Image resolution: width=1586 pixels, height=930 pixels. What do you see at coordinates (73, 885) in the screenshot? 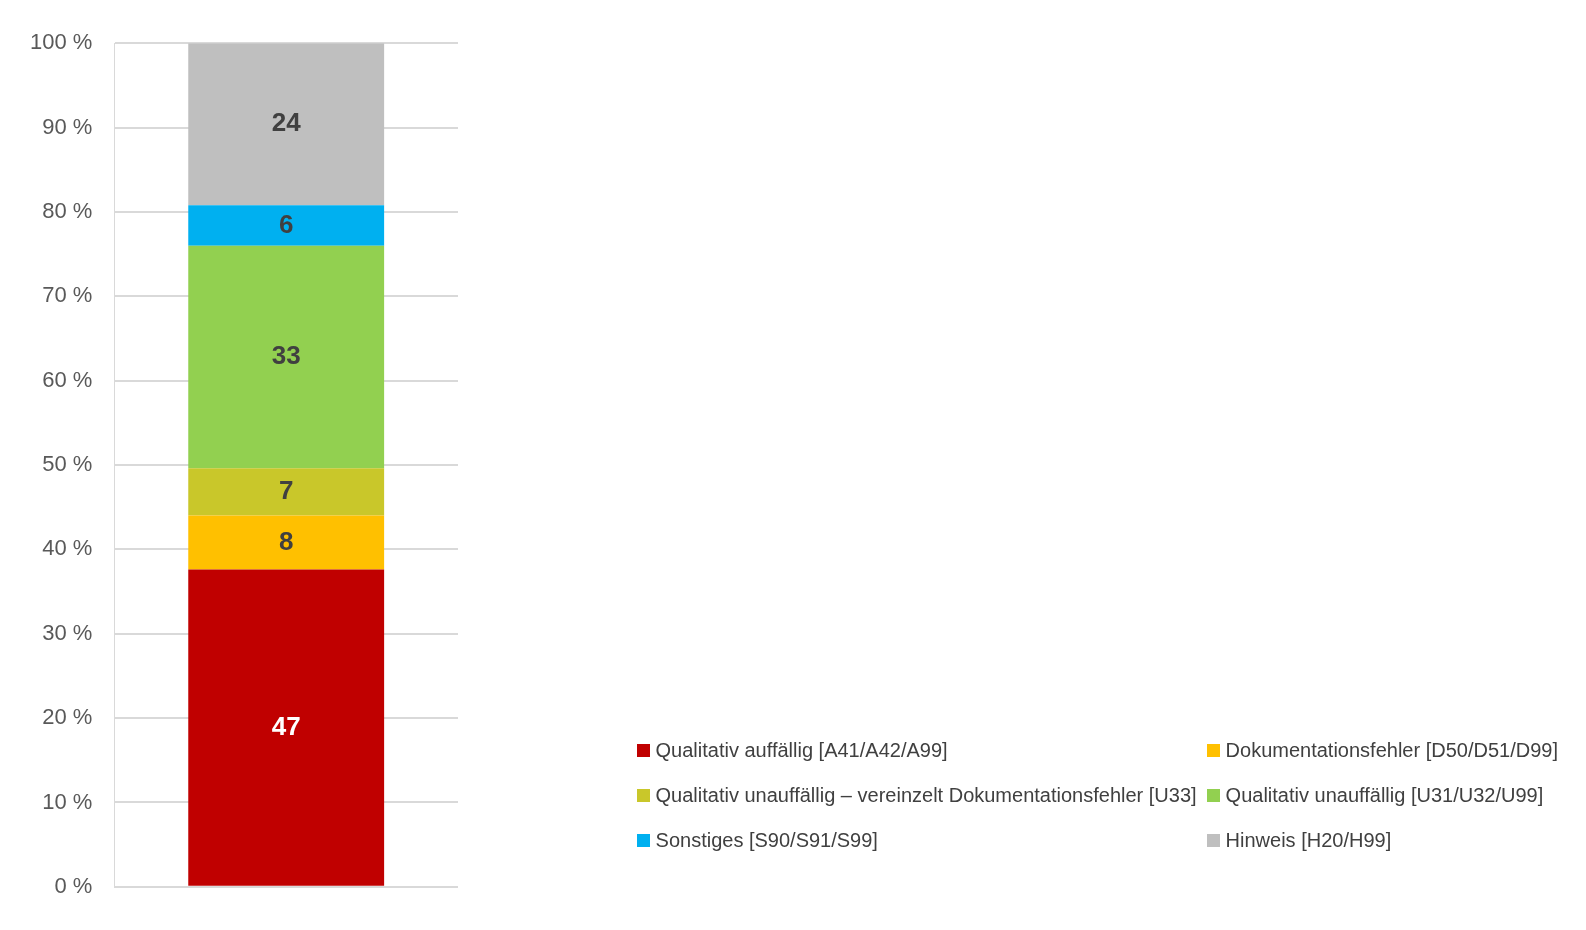
I see `y-tick-label: 0 %` at bounding box center [73, 885].